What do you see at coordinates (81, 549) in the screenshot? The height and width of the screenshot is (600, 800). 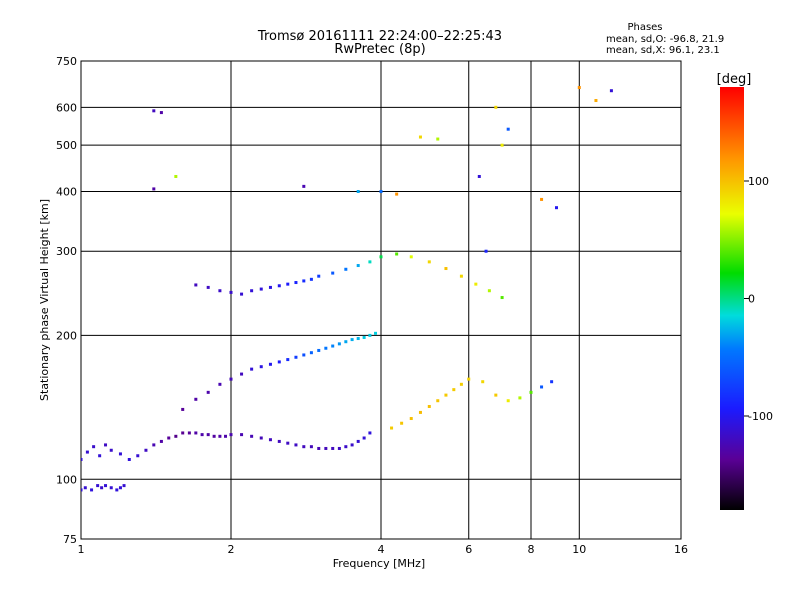 I see `x-tick-label: 1` at bounding box center [81, 549].